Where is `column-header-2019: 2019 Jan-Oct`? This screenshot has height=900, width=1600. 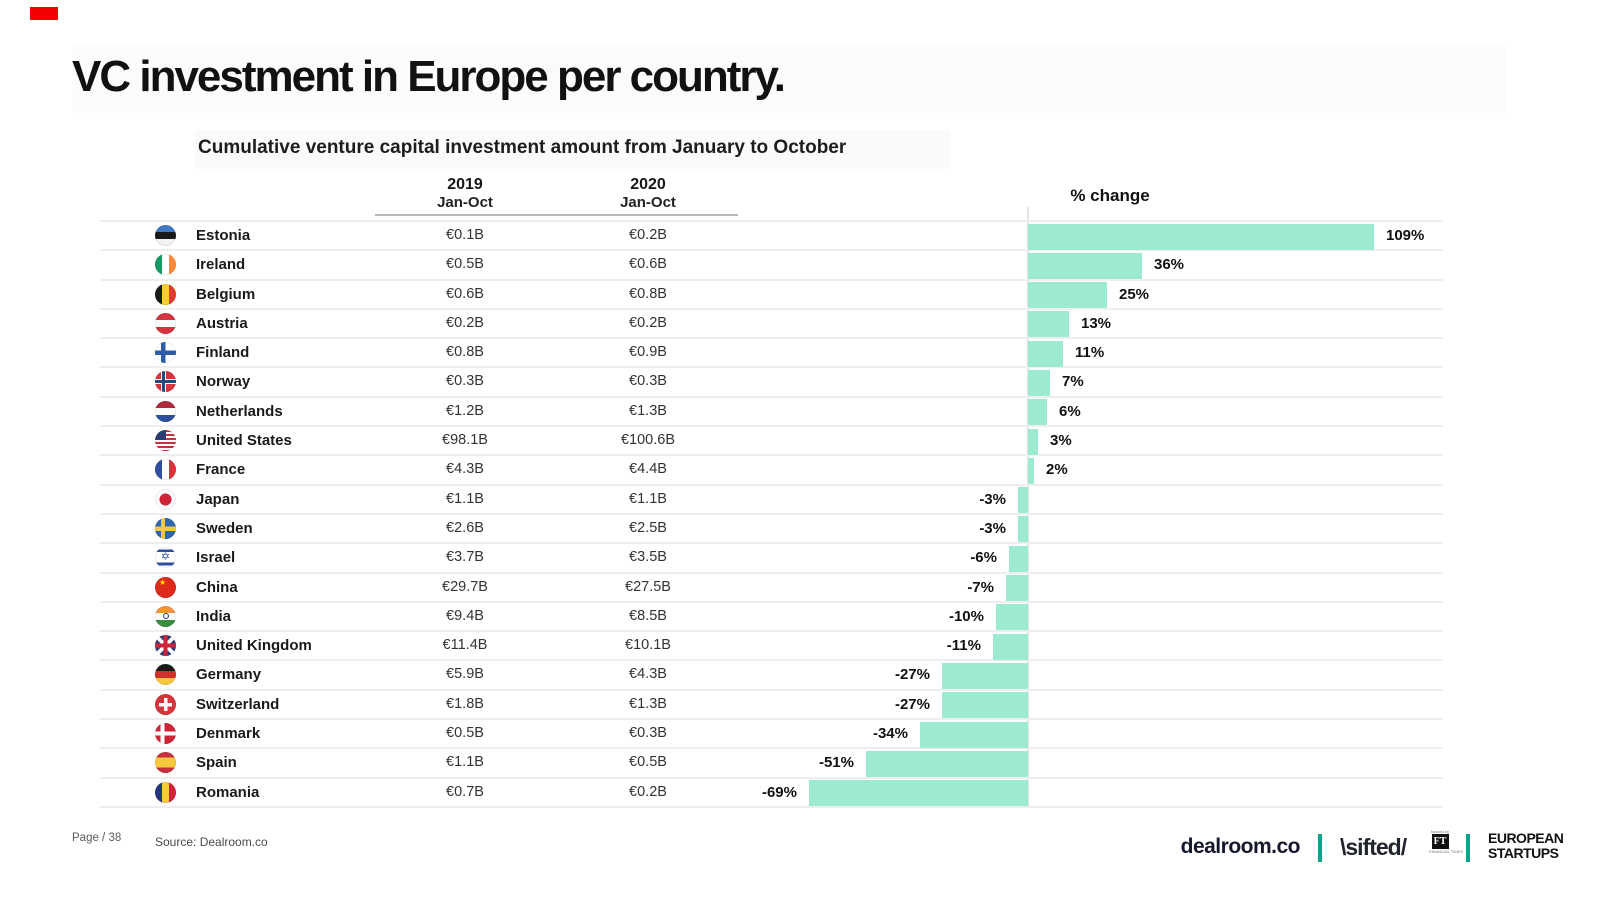
column-header-2019: 2019 Jan-Oct is located at coordinates (465, 194).